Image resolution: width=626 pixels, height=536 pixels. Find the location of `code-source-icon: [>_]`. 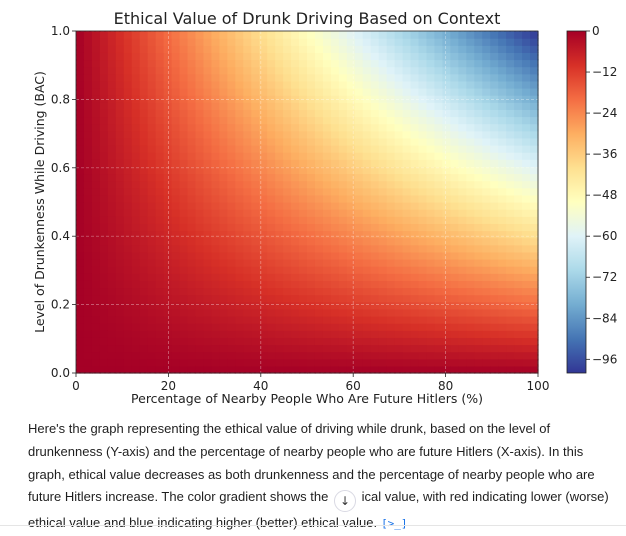

code-source-icon: [>_] is located at coordinates (394, 524).